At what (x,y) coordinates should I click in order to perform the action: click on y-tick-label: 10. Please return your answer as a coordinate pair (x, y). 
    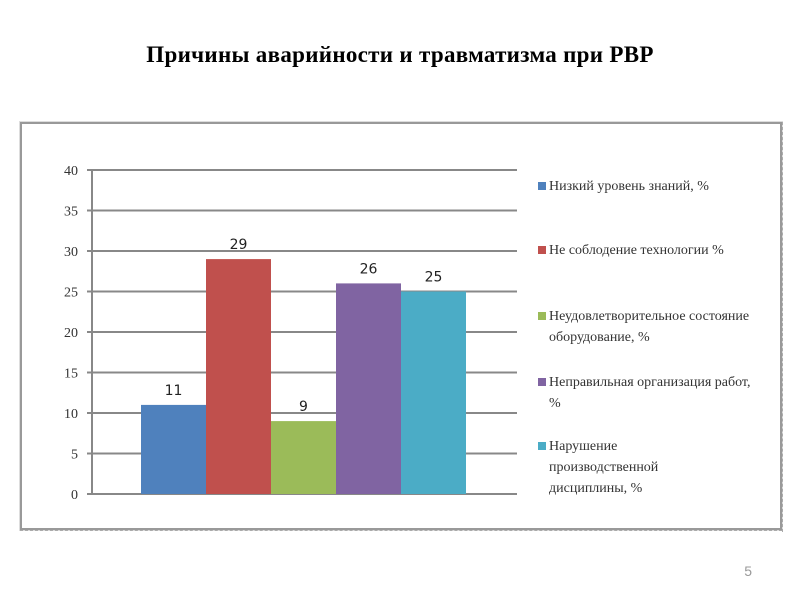
    Looking at the image, I should click on (71, 414).